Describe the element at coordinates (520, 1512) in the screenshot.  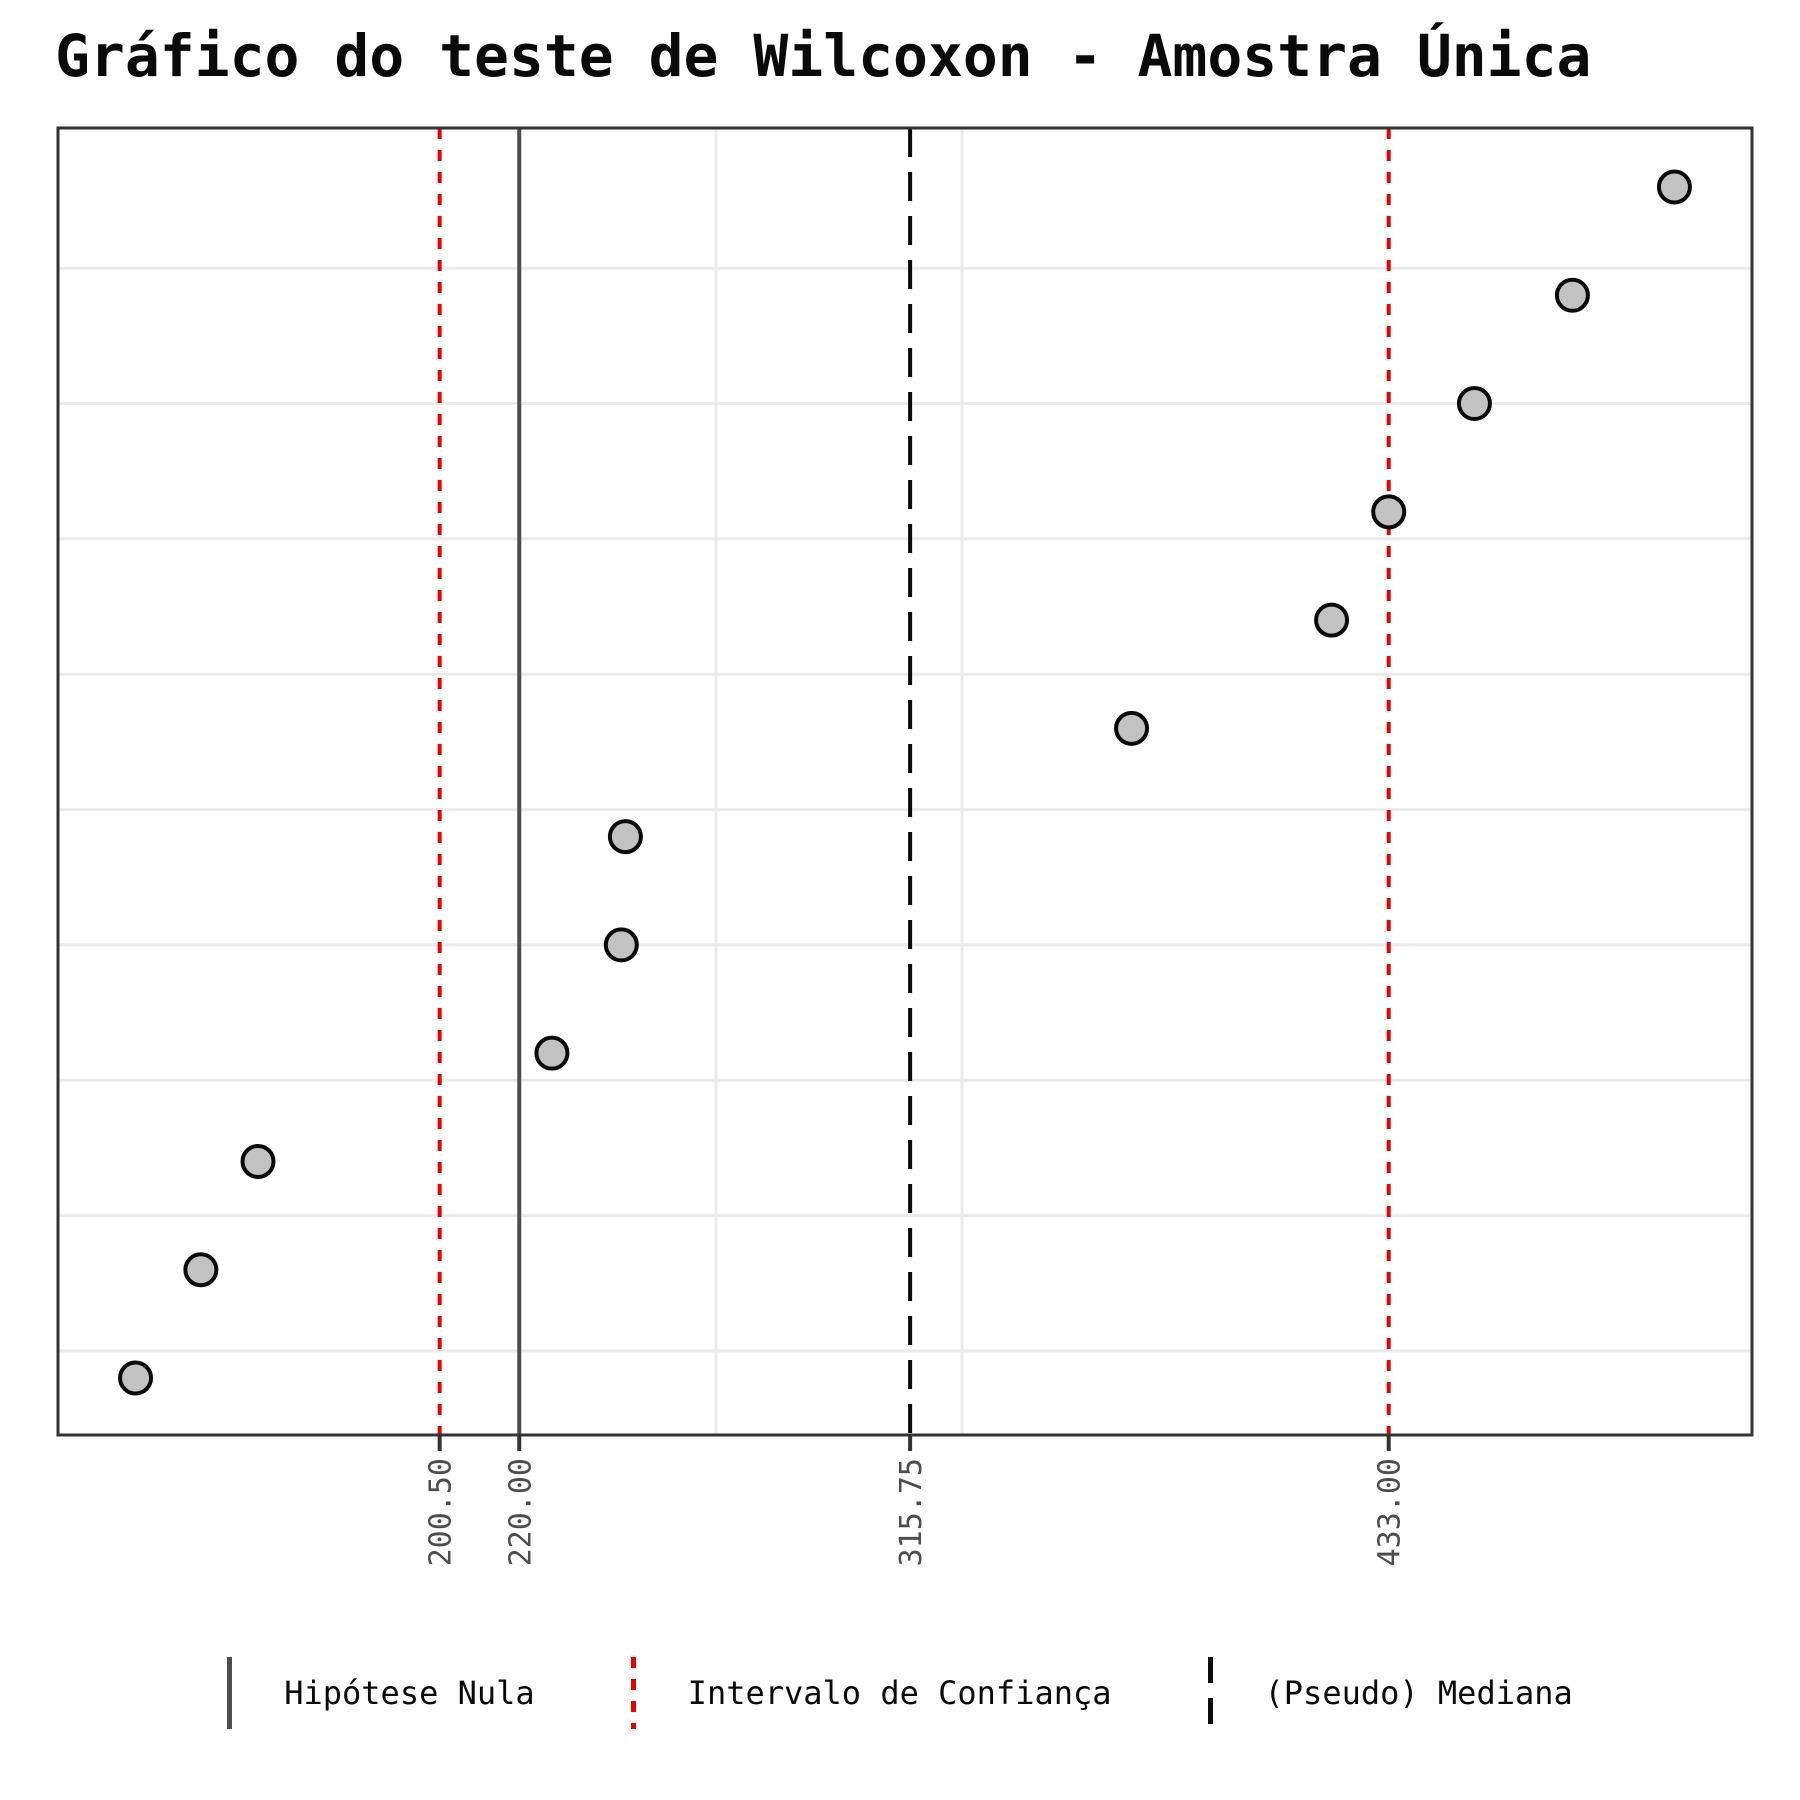
I see `x-tick-label: 220.00` at that location.